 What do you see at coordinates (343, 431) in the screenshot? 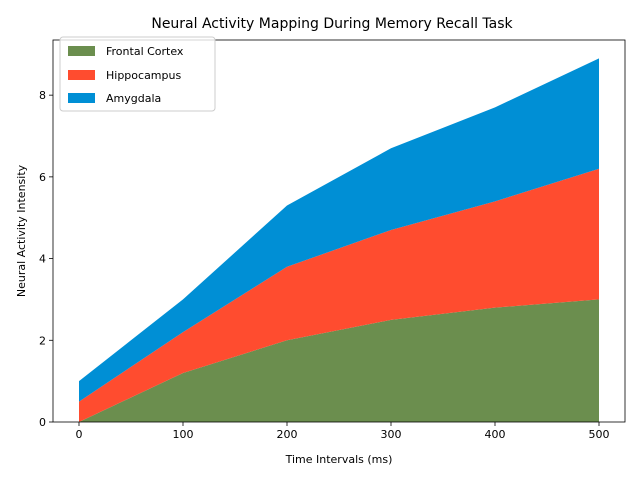
I see `x-axis-ticks: 0 100 200 300 400 500` at bounding box center [343, 431].